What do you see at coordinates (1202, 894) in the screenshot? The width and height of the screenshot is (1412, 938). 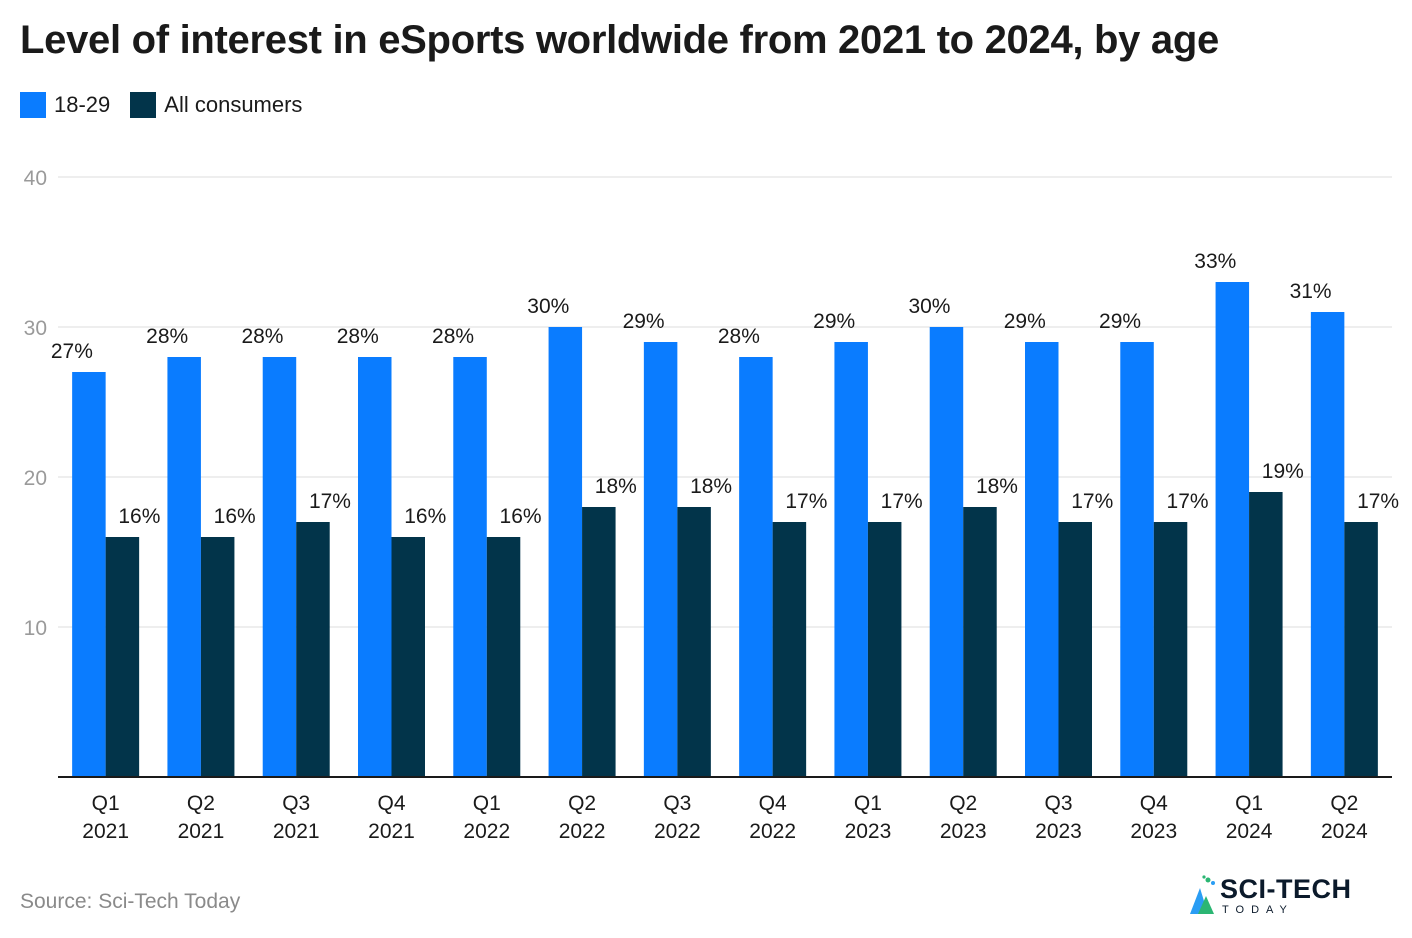 I see `logo-mark-icon` at bounding box center [1202, 894].